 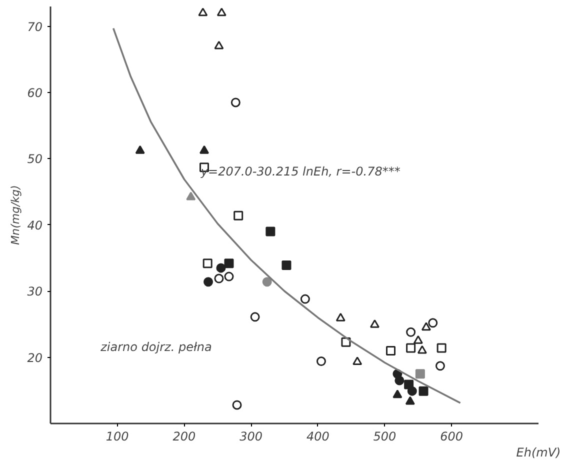 I want to click on y-axis-title: Mn(mg/kg), so click(x=15, y=215).